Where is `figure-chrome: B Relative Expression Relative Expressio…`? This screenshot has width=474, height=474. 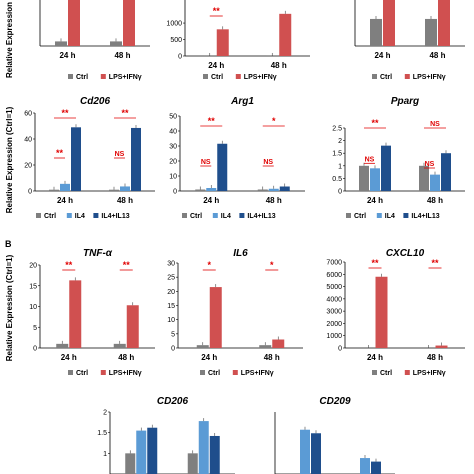
figure-chrome: B Relative Expression Relative Expressio… is located at coordinates (9, 181).